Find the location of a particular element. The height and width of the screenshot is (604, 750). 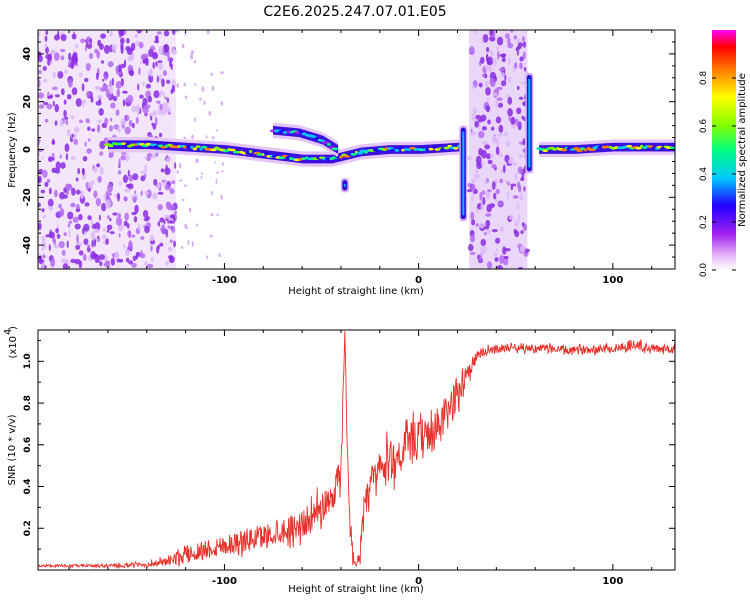

snr-ytick-label: 0.6 is located at coordinates (28, 445).